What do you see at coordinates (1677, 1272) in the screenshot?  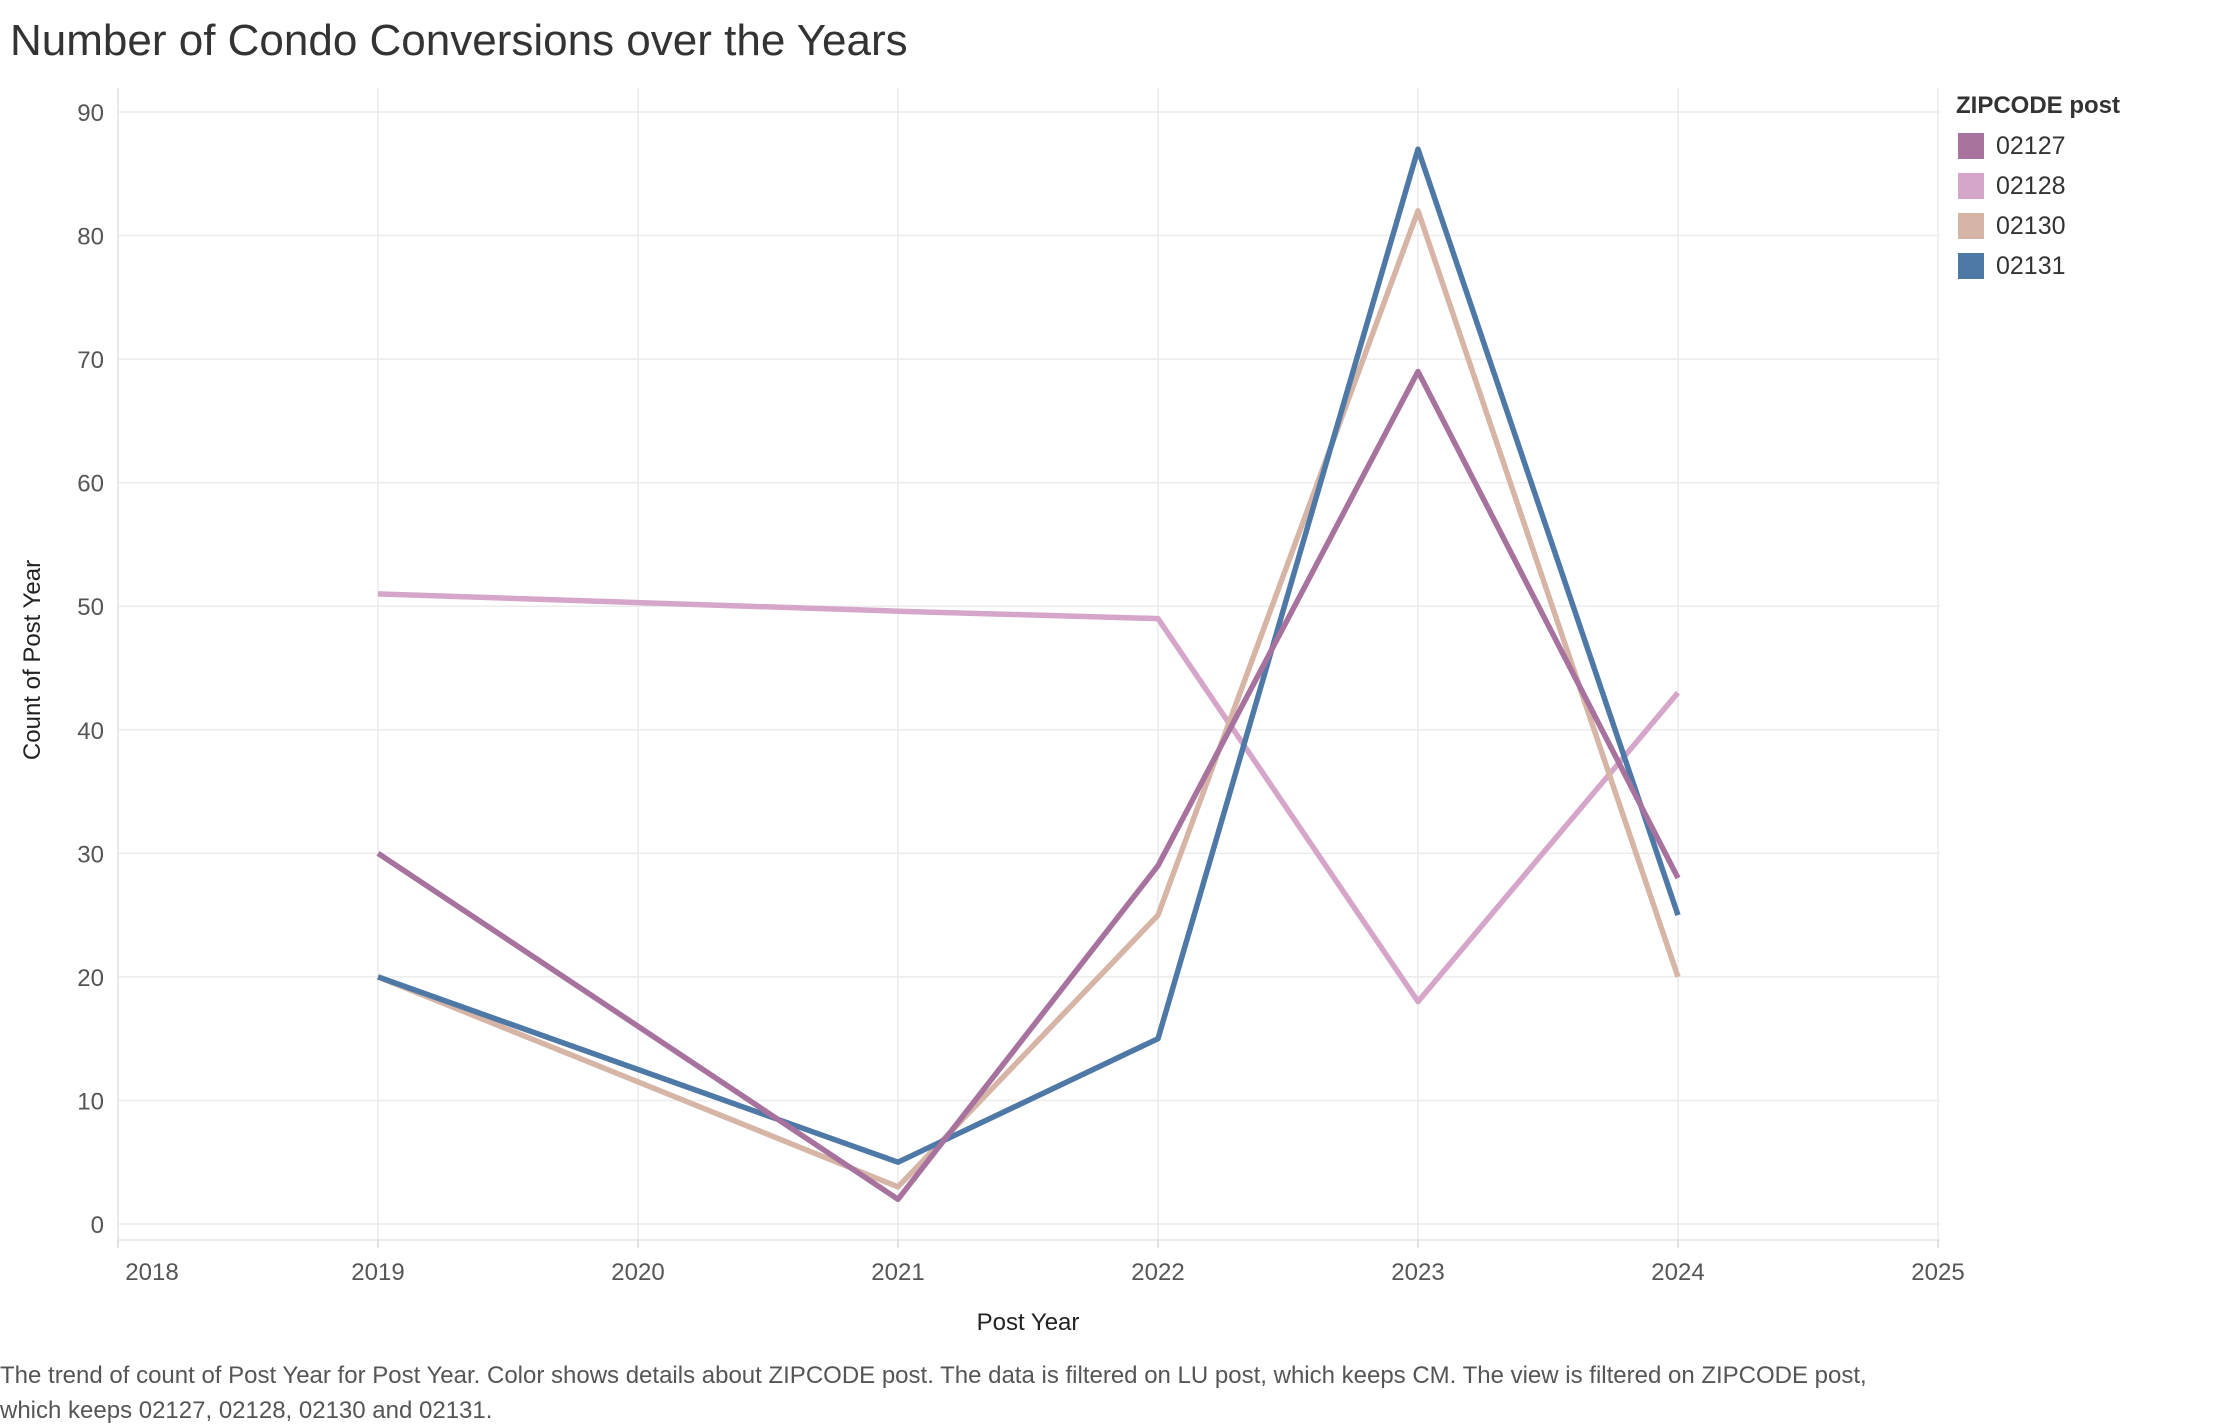 I see `x-tick-label: 2024` at bounding box center [1677, 1272].